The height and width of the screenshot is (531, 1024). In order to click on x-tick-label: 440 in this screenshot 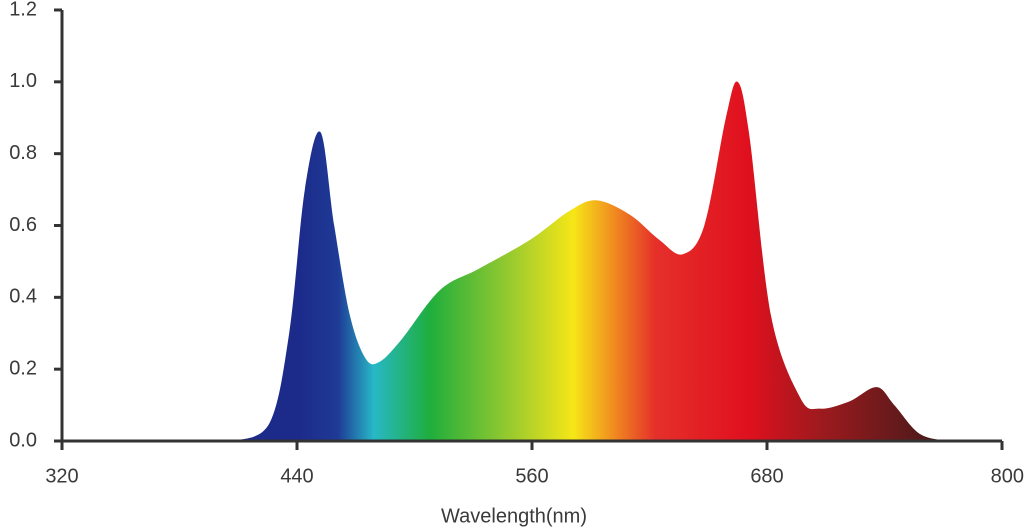, I will do `click(296, 476)`.